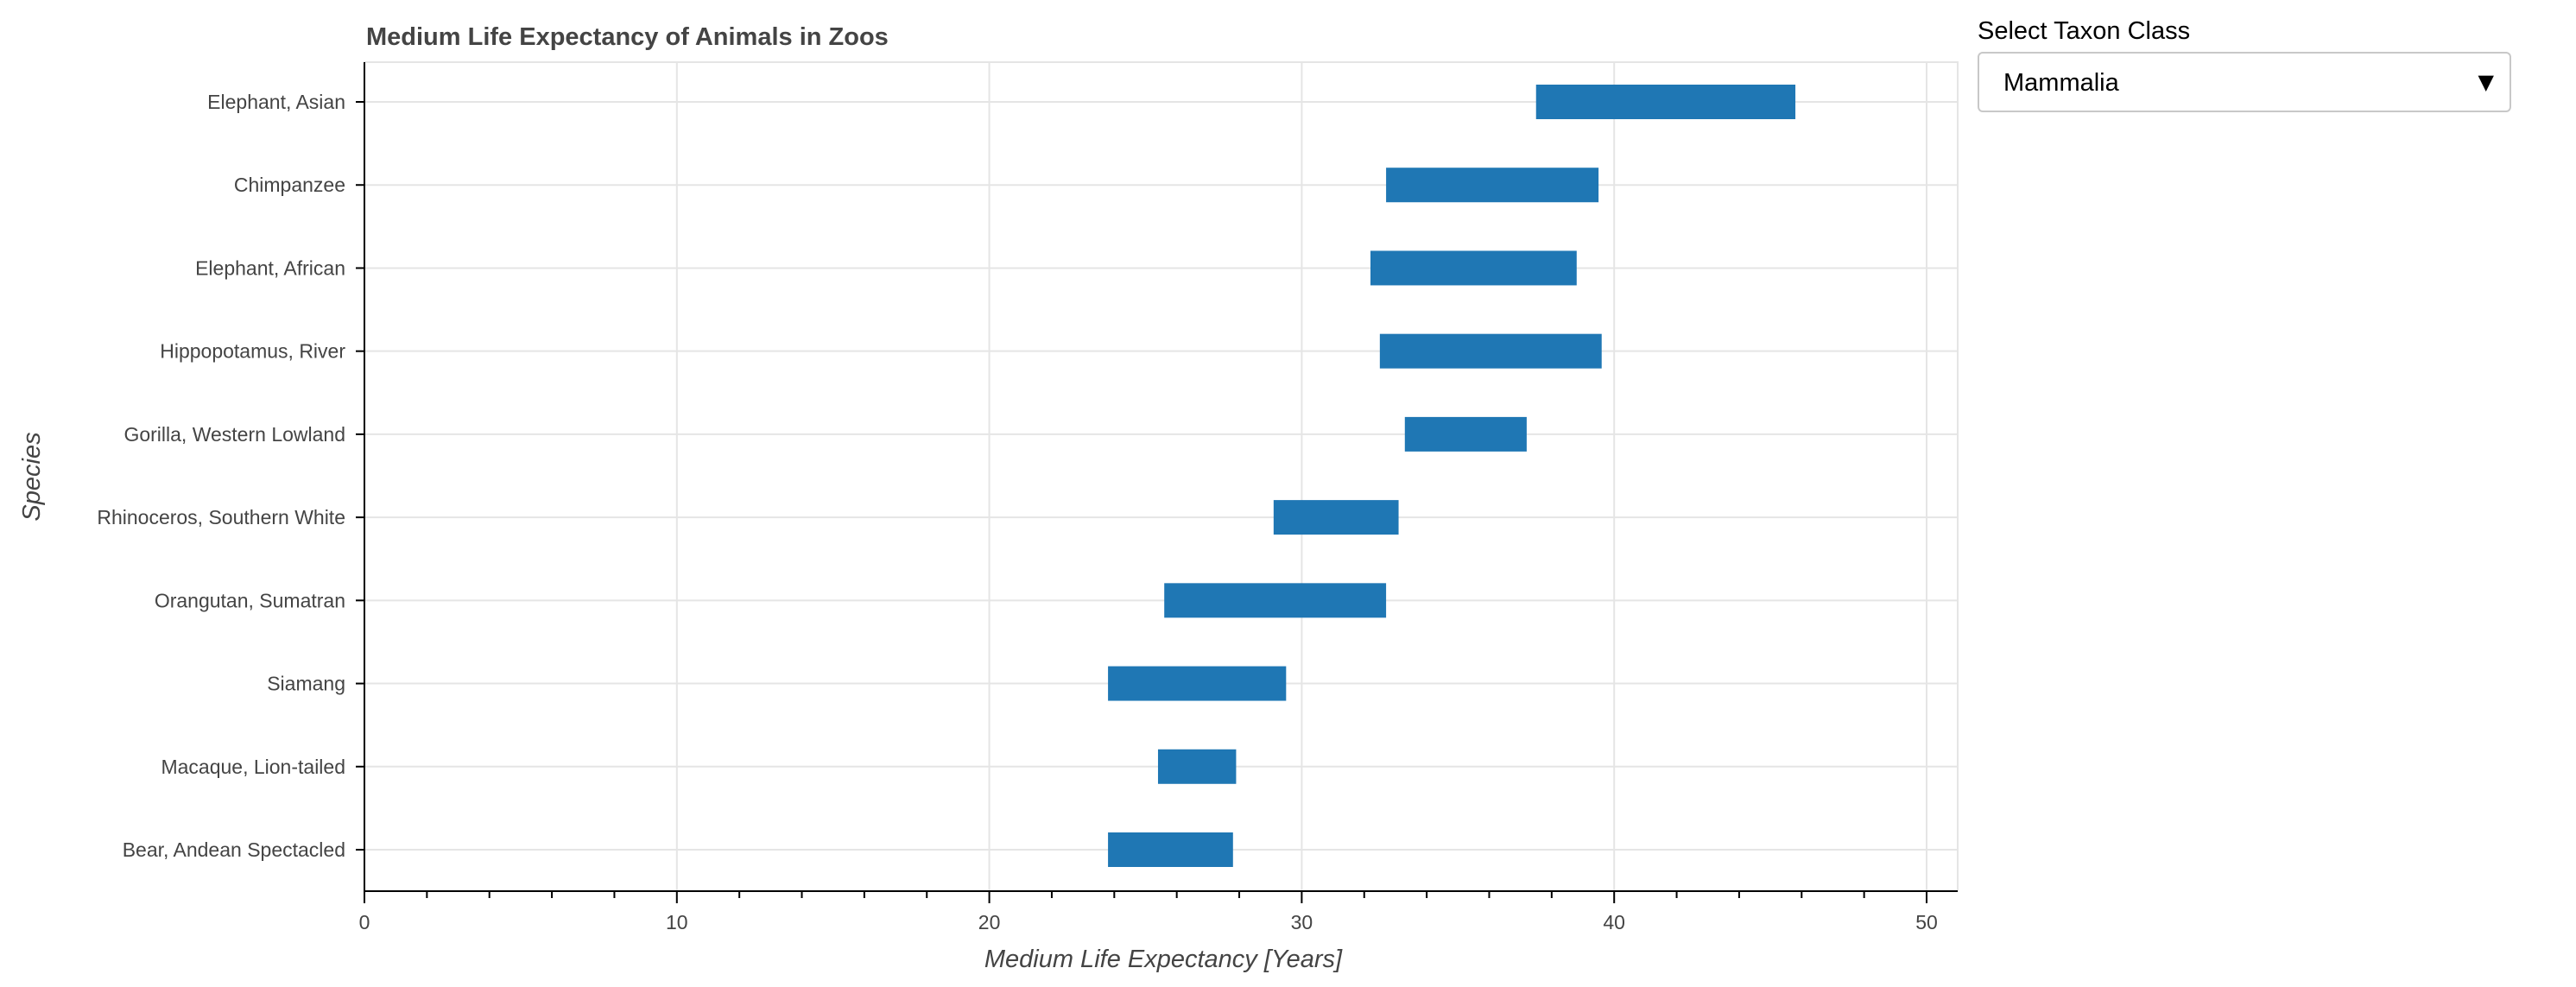 The height and width of the screenshot is (987, 2576). I want to click on taxon-select-label: Select Taxon Class, so click(2084, 31).